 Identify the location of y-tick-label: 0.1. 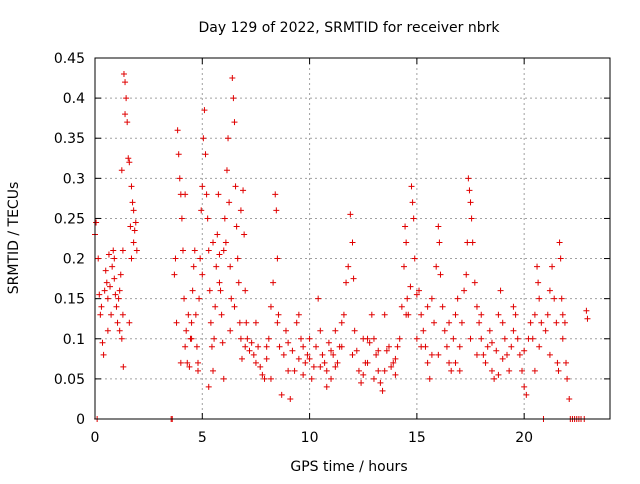
(74, 340).